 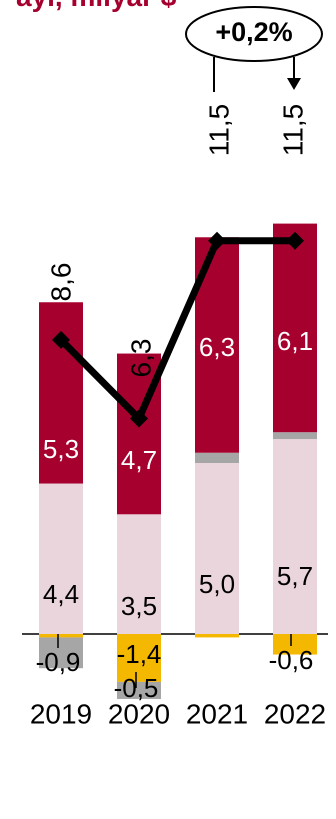 I want to click on light-label-2019: 4,4, so click(x=61, y=594).